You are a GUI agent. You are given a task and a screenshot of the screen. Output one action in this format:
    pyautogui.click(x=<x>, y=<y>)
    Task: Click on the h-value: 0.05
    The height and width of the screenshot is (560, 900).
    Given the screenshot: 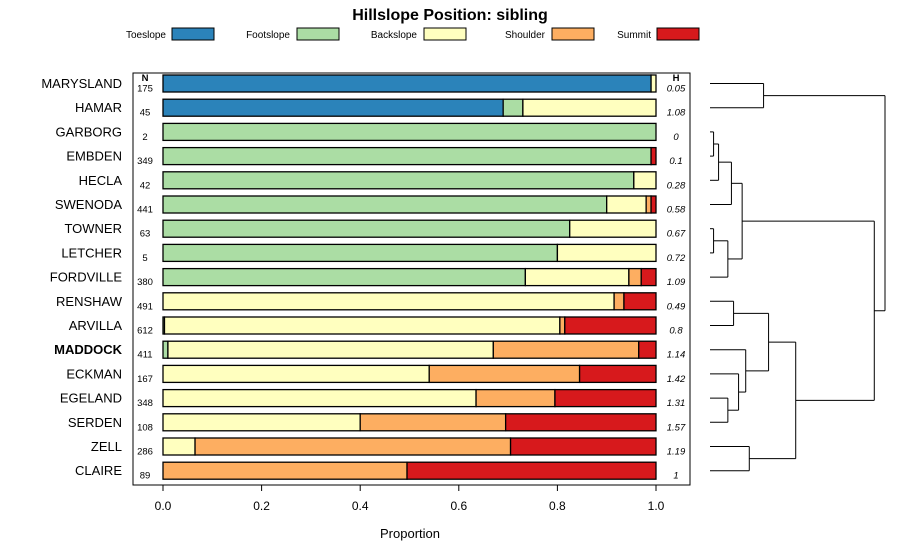 What is the action you would take?
    pyautogui.click(x=676, y=89)
    